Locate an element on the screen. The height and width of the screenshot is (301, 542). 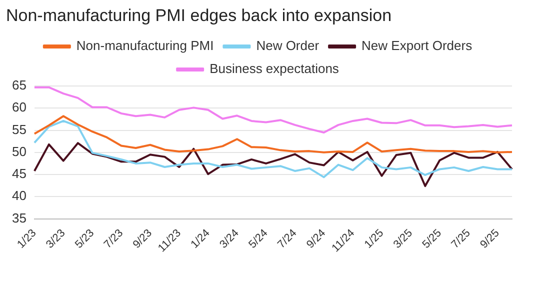
y-tick-label: 60 is located at coordinates (19, 107).